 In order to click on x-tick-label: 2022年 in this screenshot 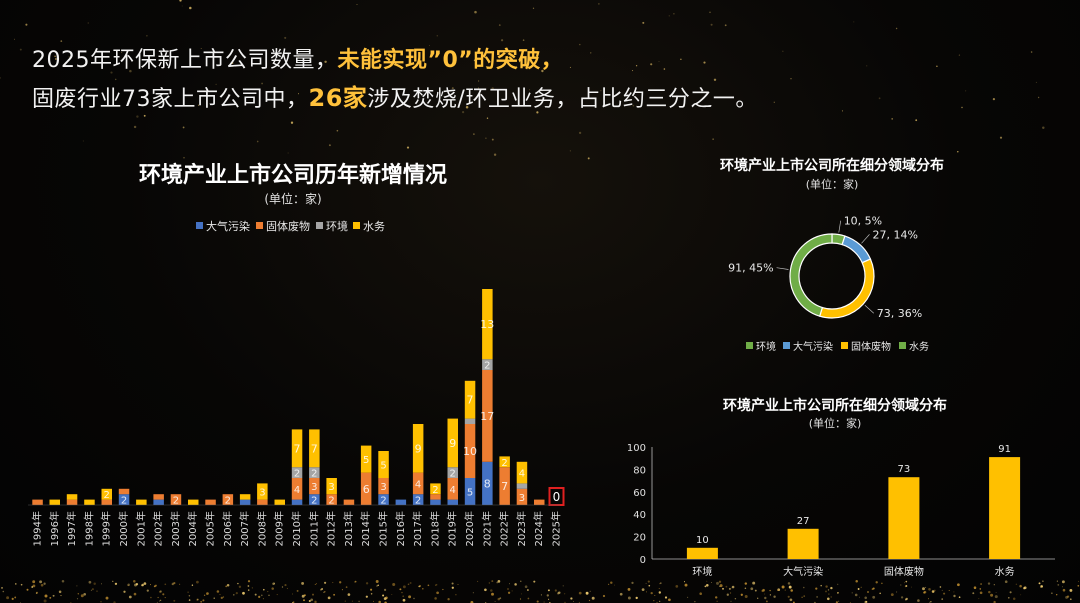, I will do `click(504, 528)`.